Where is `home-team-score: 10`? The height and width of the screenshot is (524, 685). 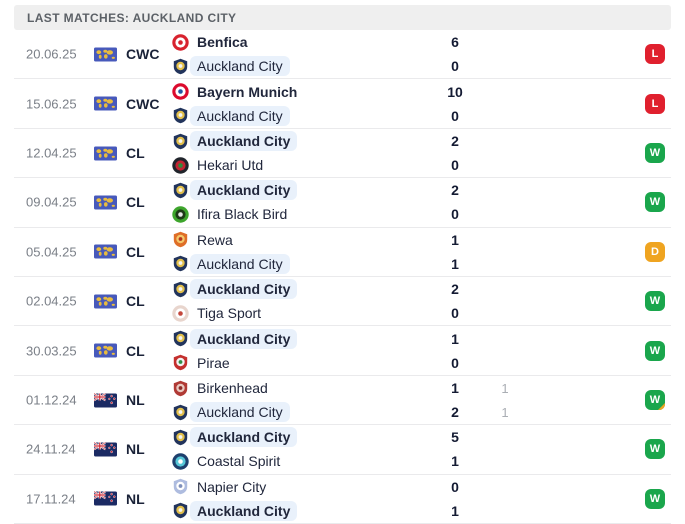 home-team-score: 10 is located at coordinates (455, 91).